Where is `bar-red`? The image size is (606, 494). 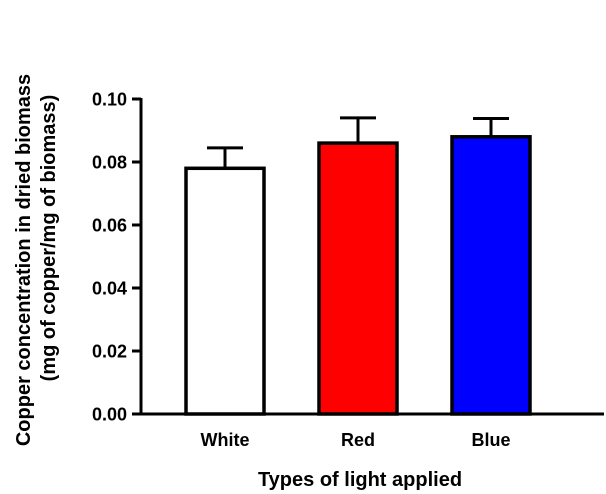
bar-red is located at coordinates (358, 278).